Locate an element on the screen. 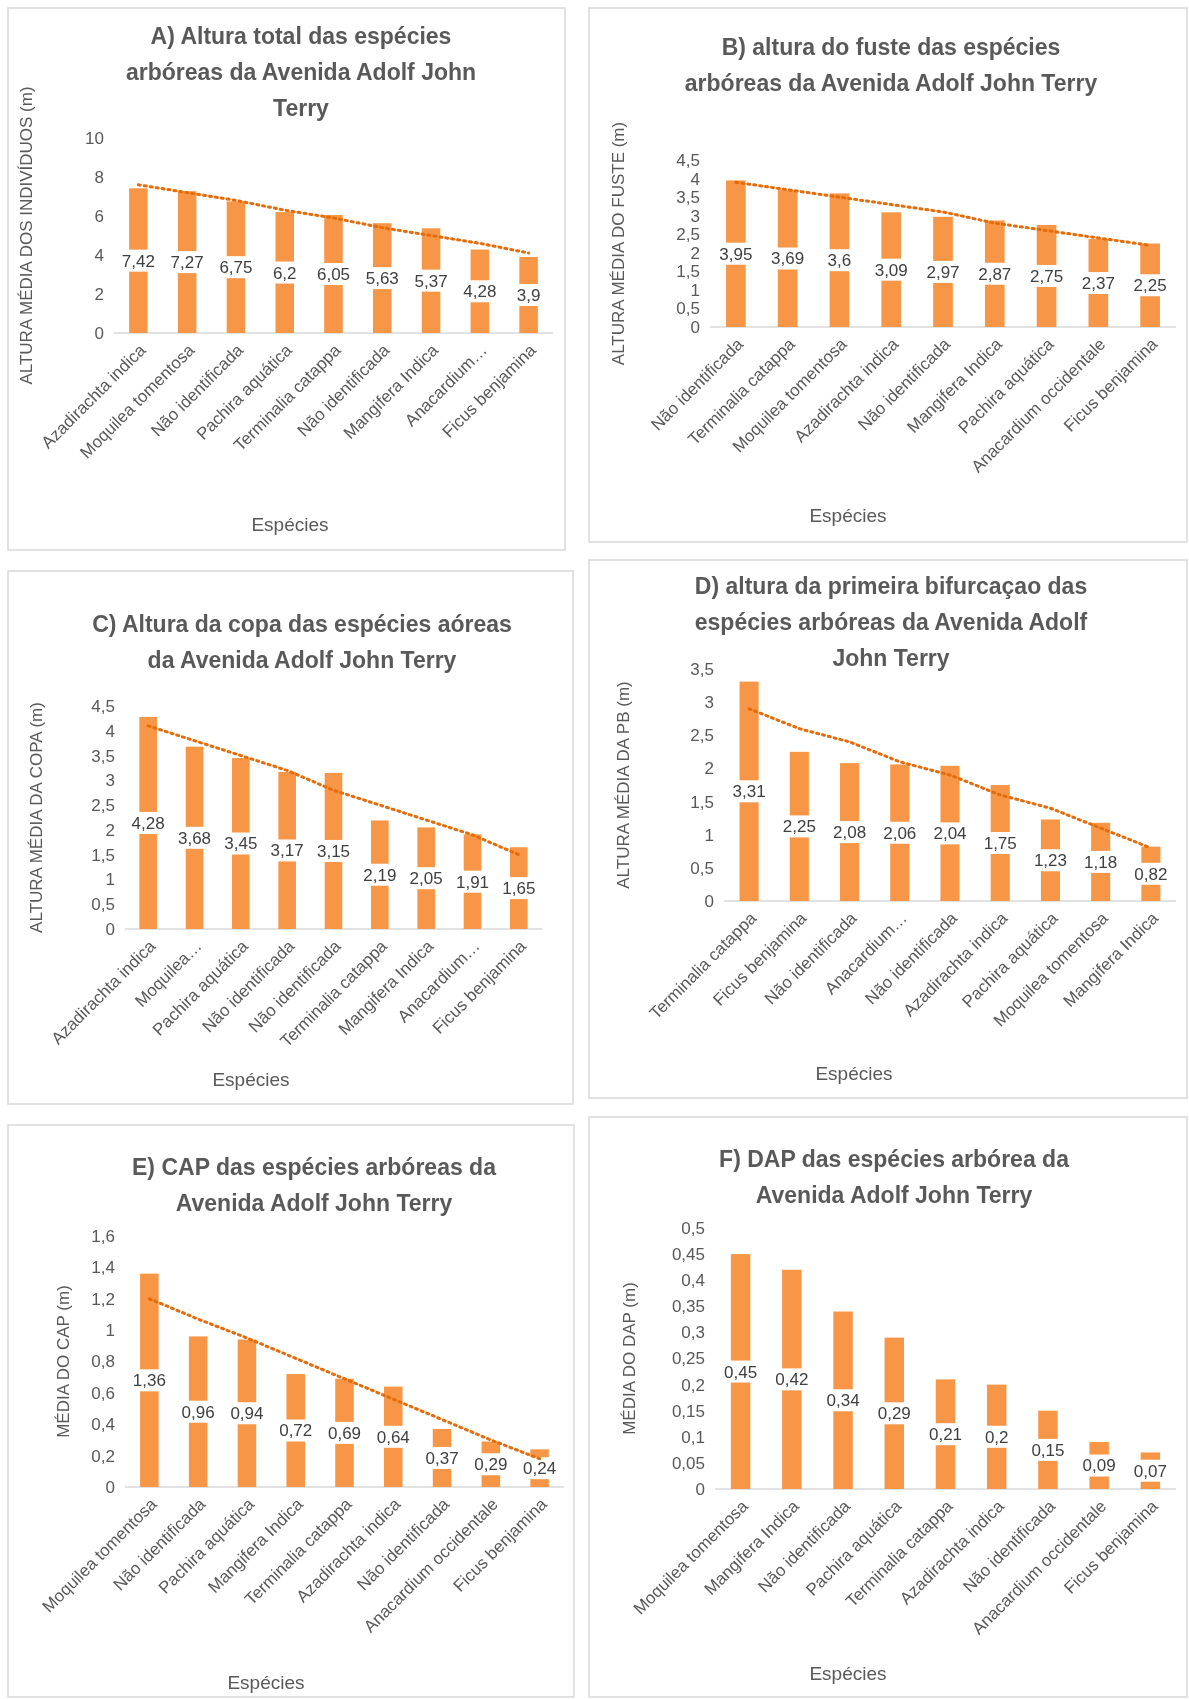 This screenshot has width=1189, height=1699. chart-title: F) DAP das espécies arbórea da Avenida Adolf John Terry is located at coordinates (894, 1177).